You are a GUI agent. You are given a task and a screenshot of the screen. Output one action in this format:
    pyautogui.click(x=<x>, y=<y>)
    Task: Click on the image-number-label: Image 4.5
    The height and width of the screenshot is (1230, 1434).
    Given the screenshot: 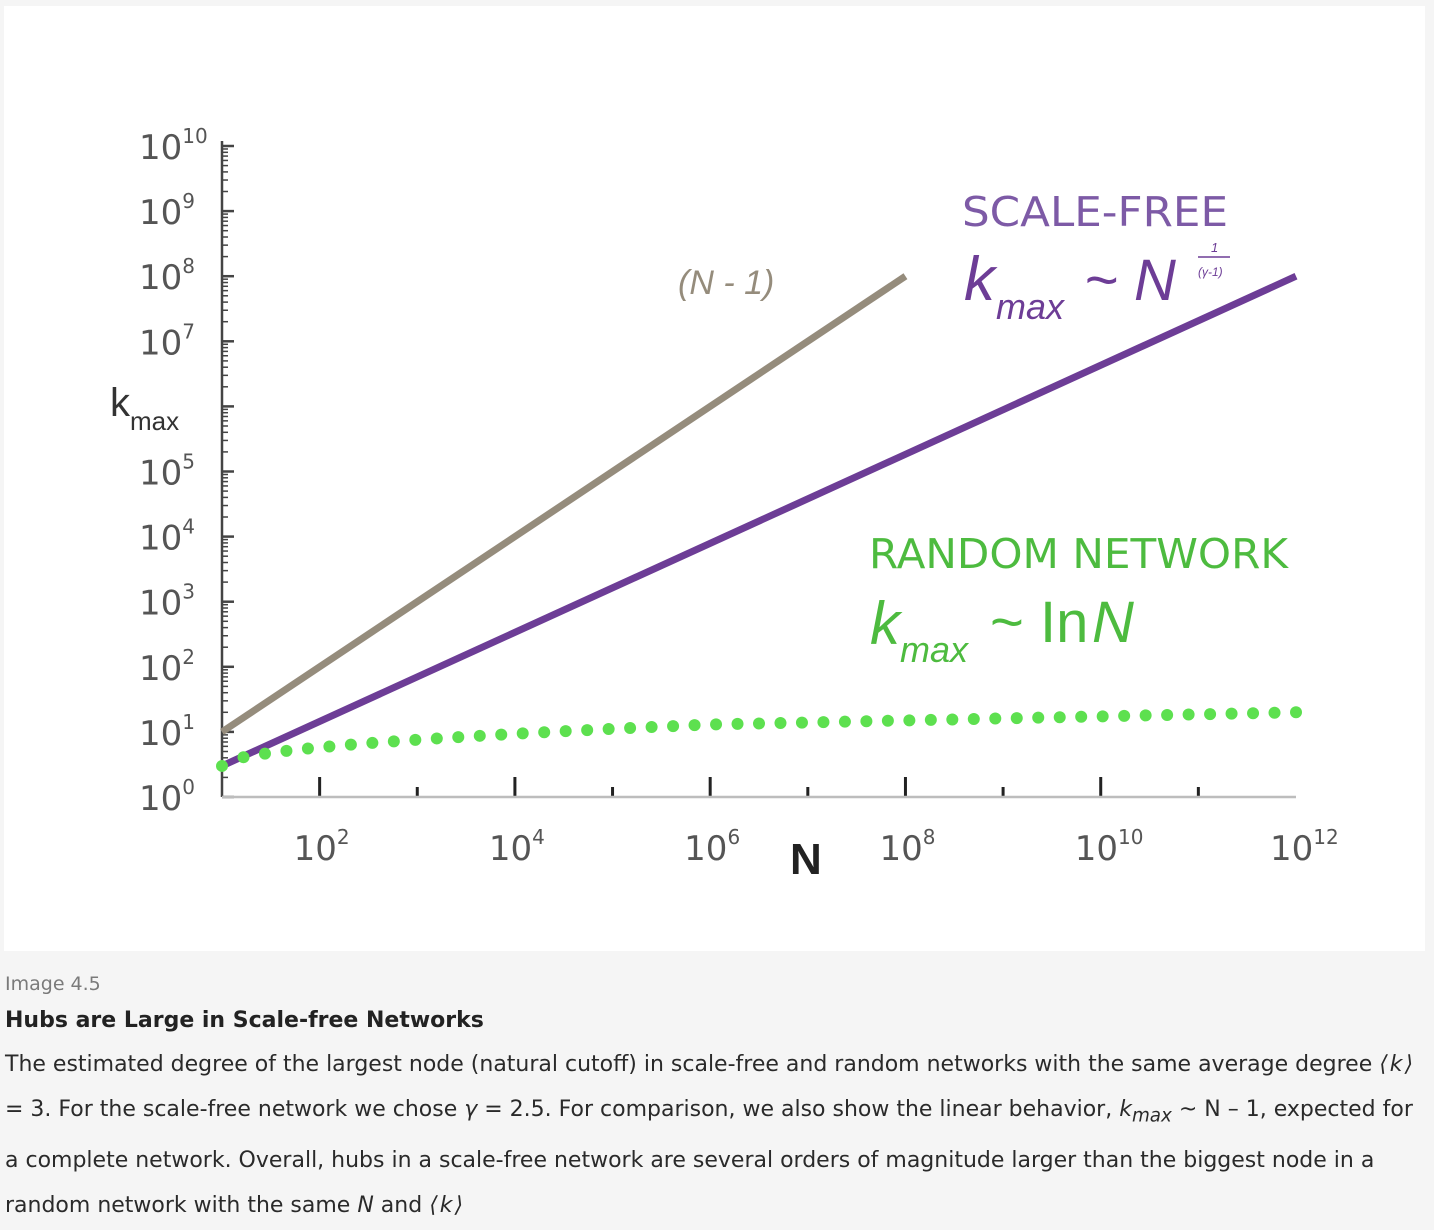 What is the action you would take?
    pyautogui.click(x=53, y=984)
    